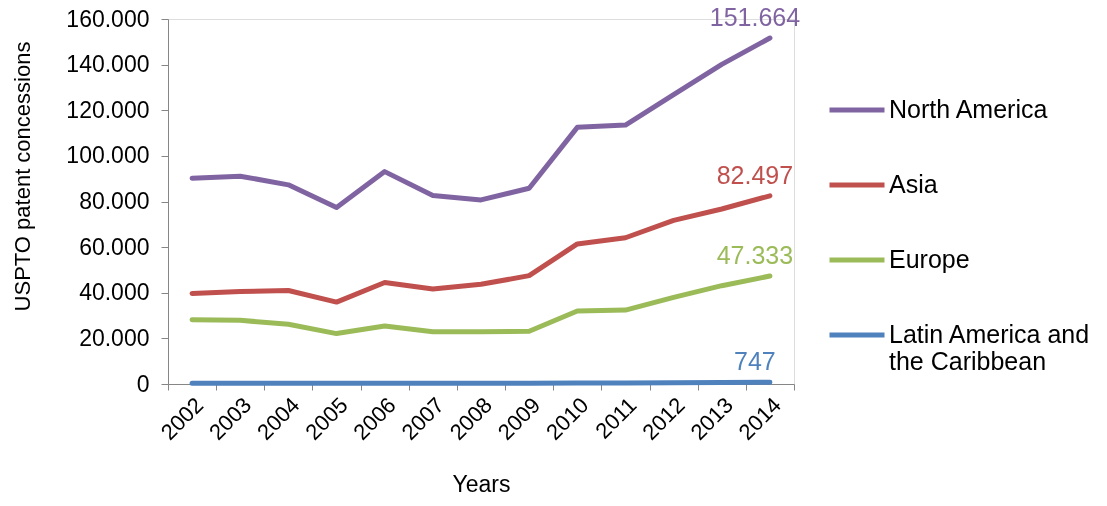 The height and width of the screenshot is (506, 1107). What do you see at coordinates (755, 17) in the screenshot?
I see `data-label: 151.664` at bounding box center [755, 17].